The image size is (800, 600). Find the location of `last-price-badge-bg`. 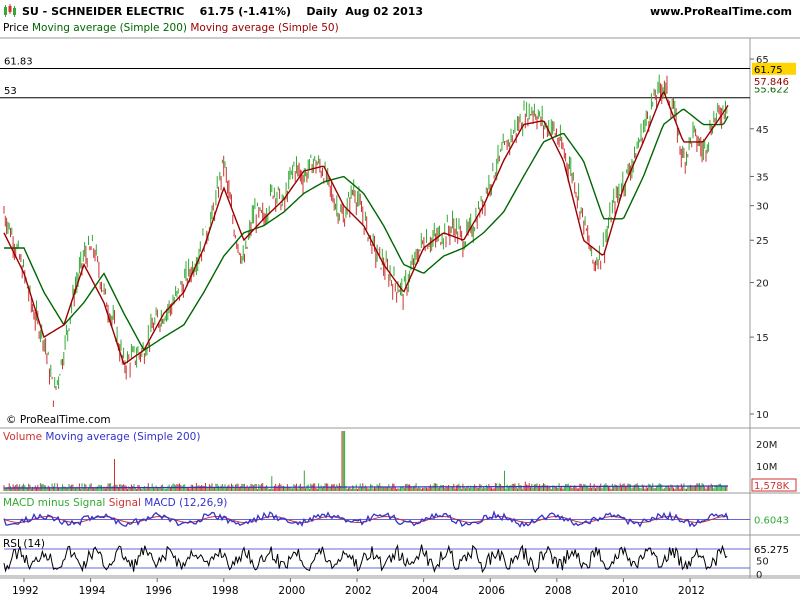

last-price-badge-bg is located at coordinates (774, 68).